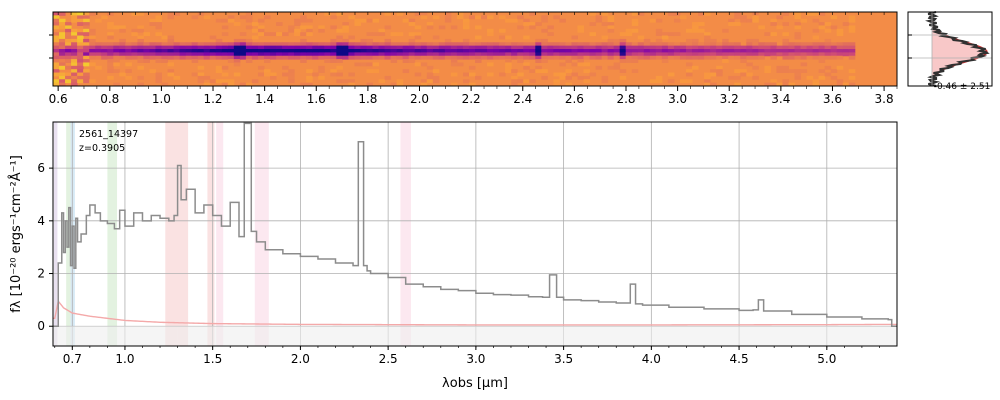  I want to click on y-tick-label: 4, so click(41, 221).